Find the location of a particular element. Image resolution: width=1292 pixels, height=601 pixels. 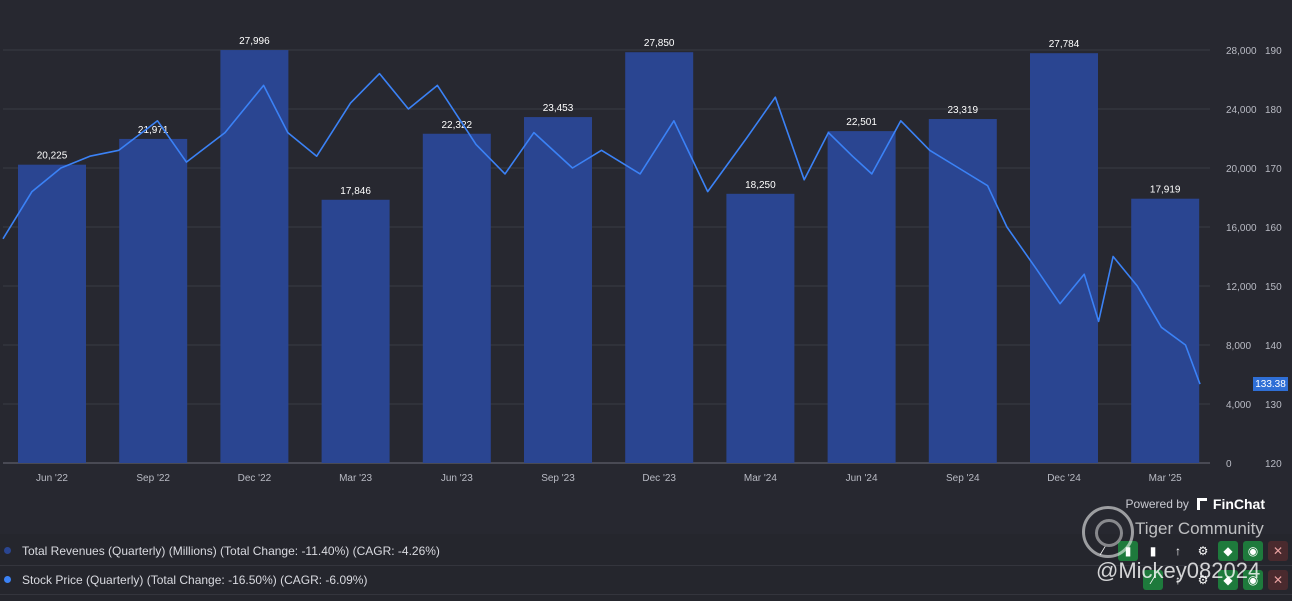

last-price-badge: 133.38 is located at coordinates (1270, 384).